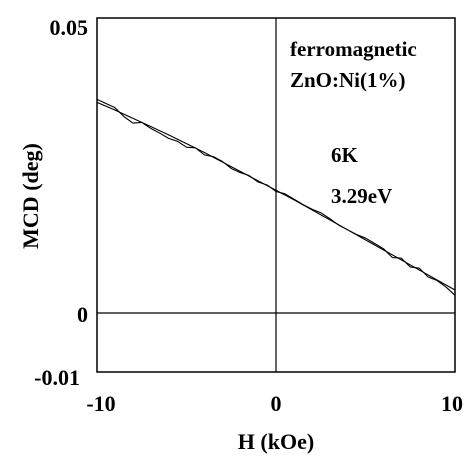 Image resolution: width=472 pixels, height=466 pixels. Describe the element at coordinates (57, 377) in the screenshot. I see `y-tick-label-min: -0.01` at that location.